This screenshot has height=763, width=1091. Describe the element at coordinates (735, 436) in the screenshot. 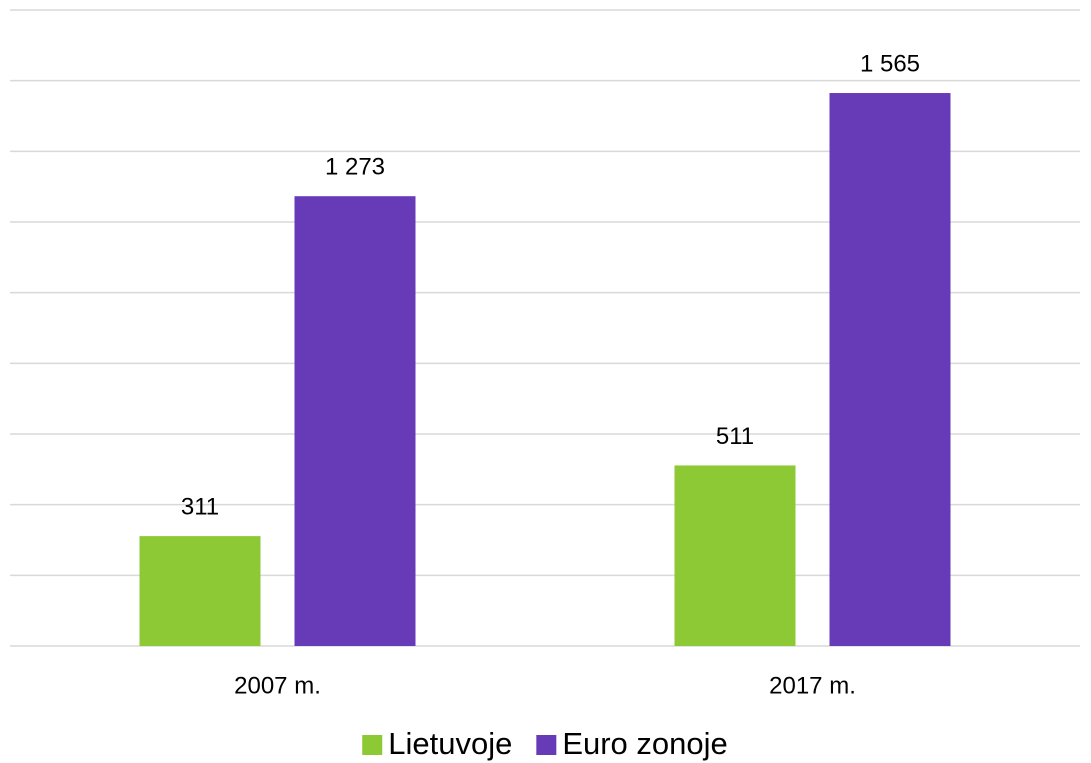

I see `data-label: 511` at that location.